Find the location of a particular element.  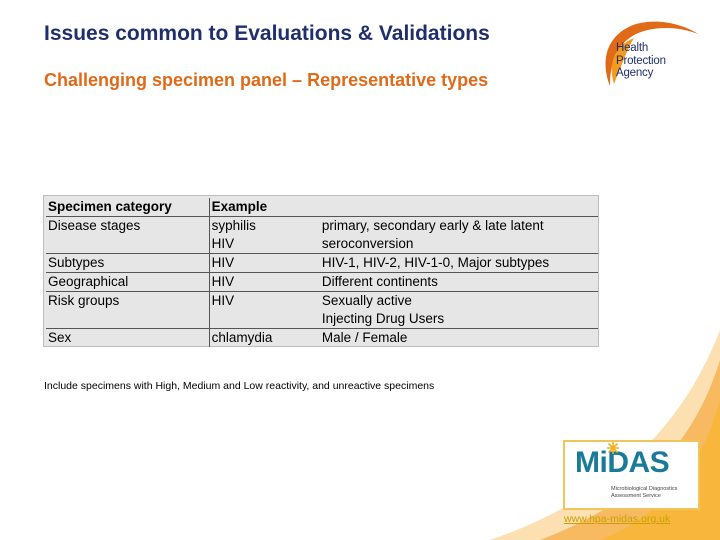

table-cell: HIV-1, HIV-2, HIV-1-0, Major subtypes is located at coordinates (458, 263).